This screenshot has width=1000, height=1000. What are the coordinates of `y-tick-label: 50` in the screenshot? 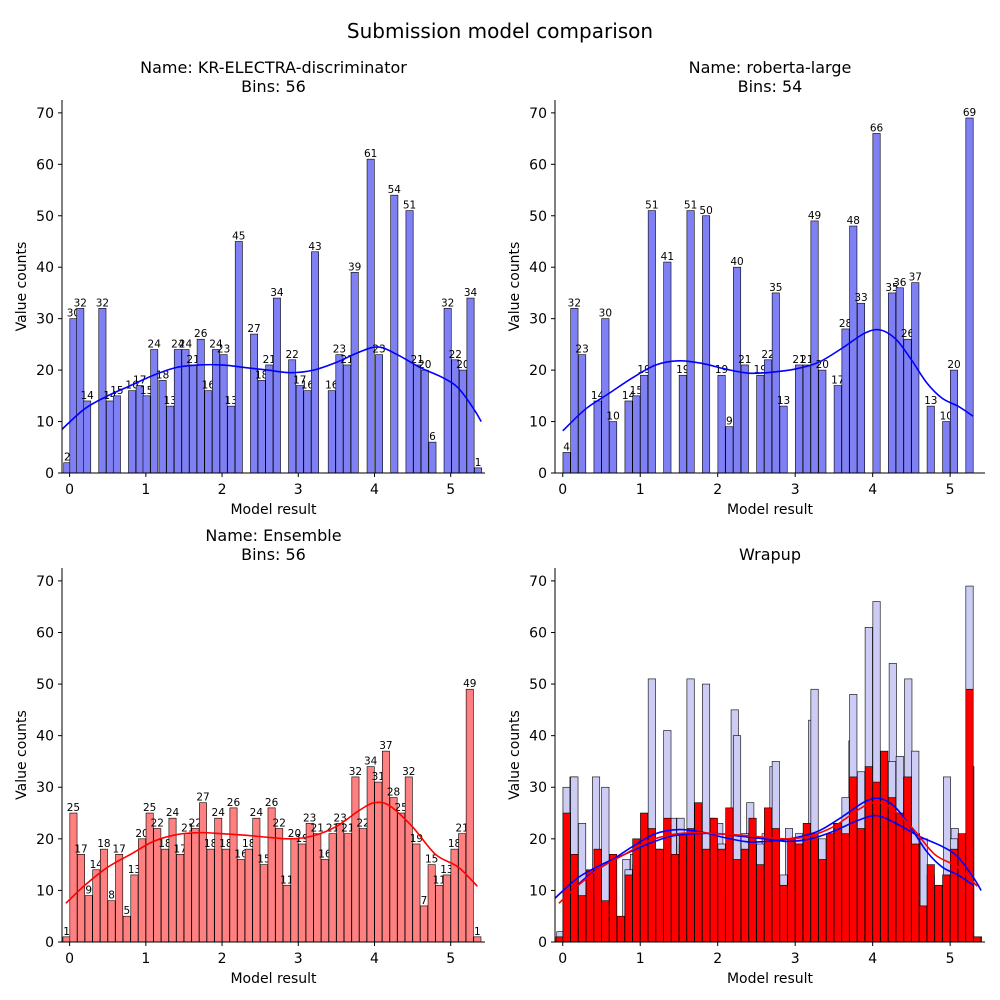 It's located at (538, 217).